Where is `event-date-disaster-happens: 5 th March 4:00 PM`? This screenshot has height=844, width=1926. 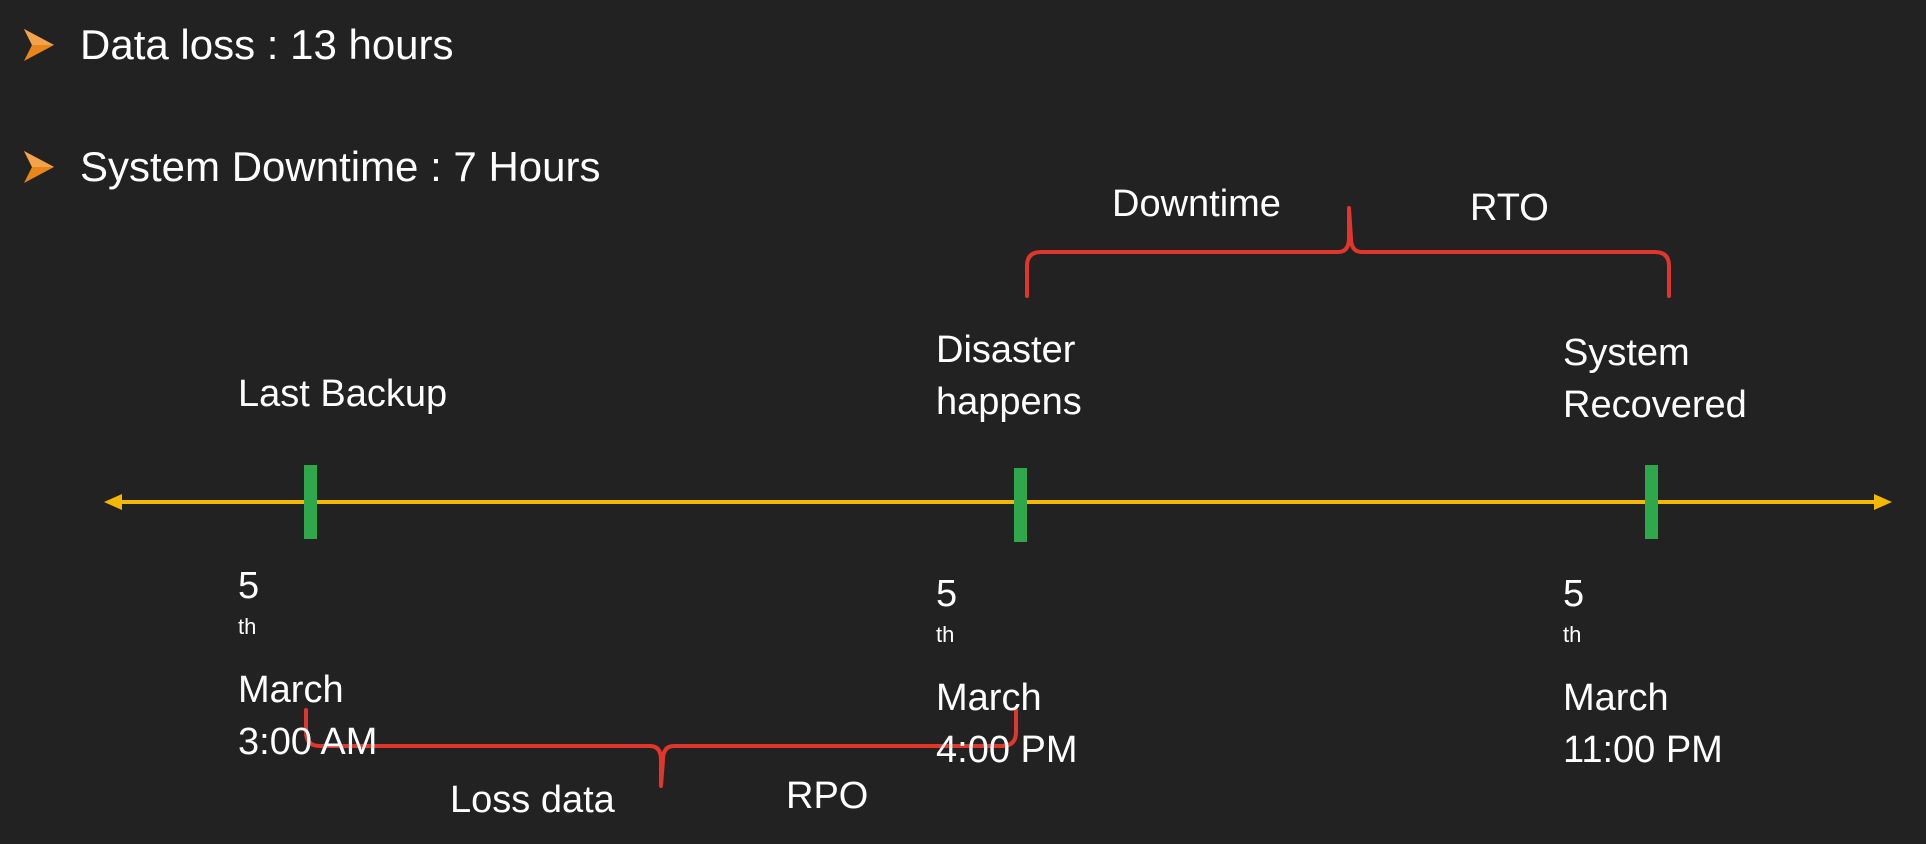
event-date-disaster-happens: 5 th March 4:00 PM is located at coordinates (1007, 672).